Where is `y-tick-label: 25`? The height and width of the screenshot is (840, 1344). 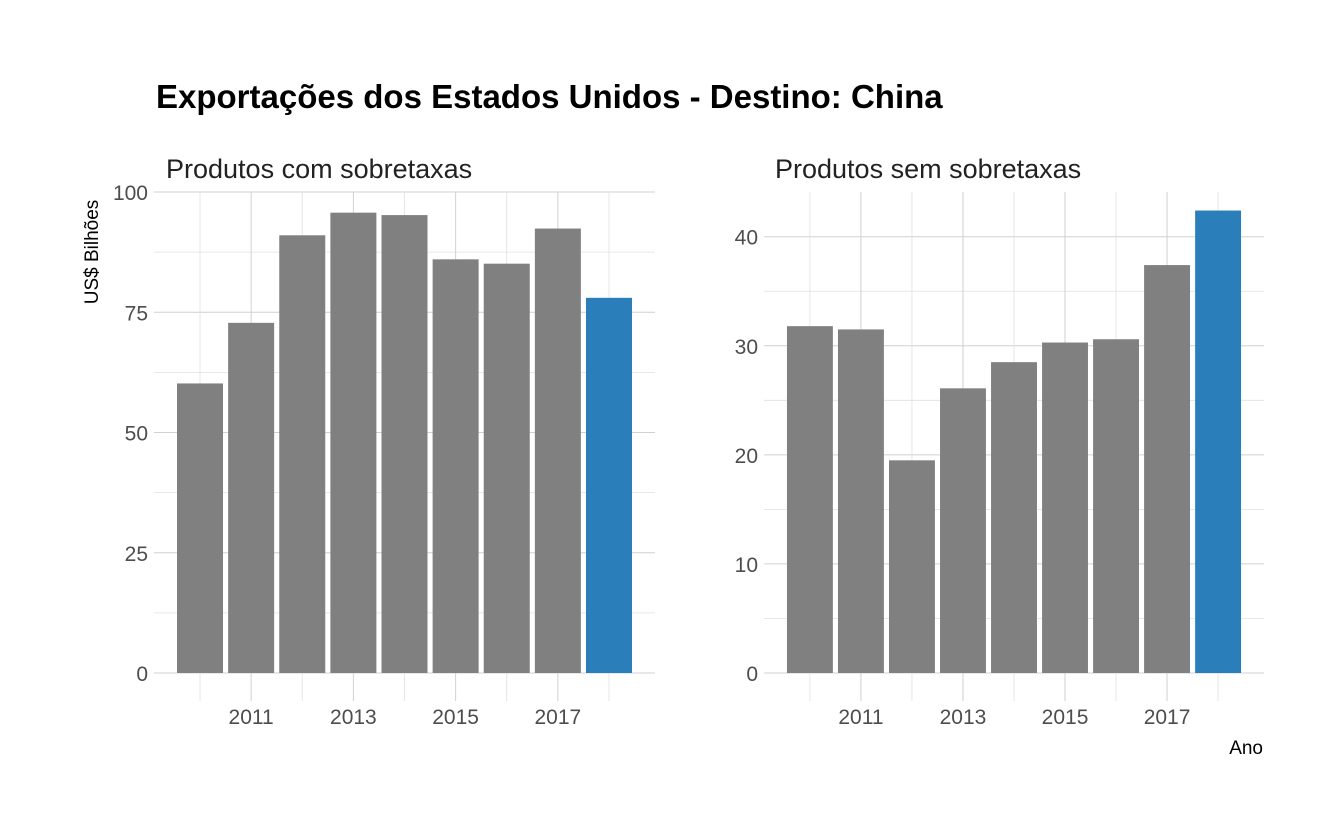 y-tick-label: 25 is located at coordinates (136, 554).